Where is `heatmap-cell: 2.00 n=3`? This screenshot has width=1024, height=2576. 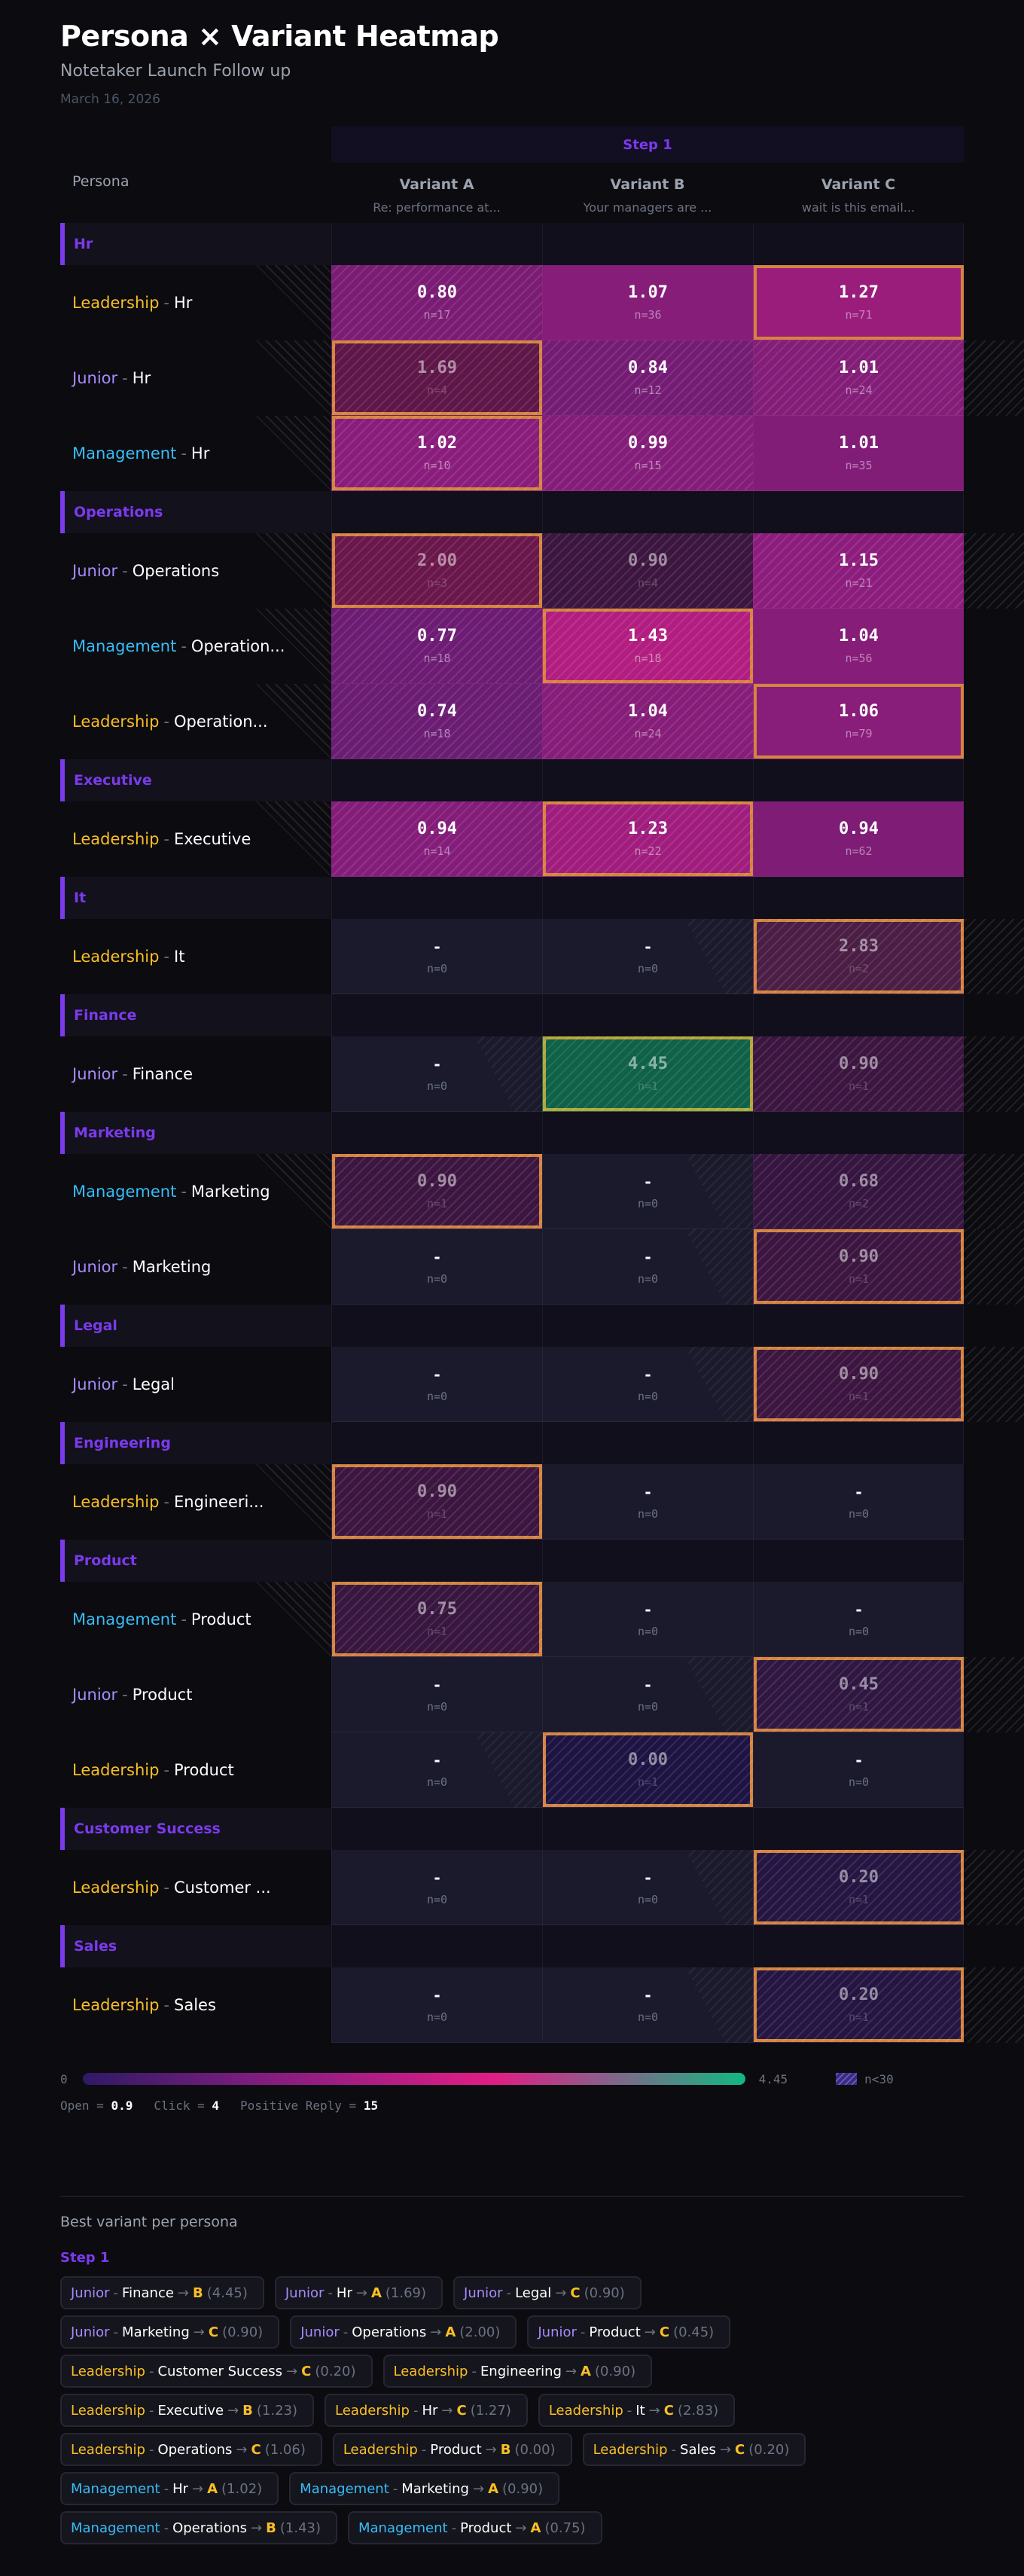 heatmap-cell: 2.00 n=3 is located at coordinates (436, 571).